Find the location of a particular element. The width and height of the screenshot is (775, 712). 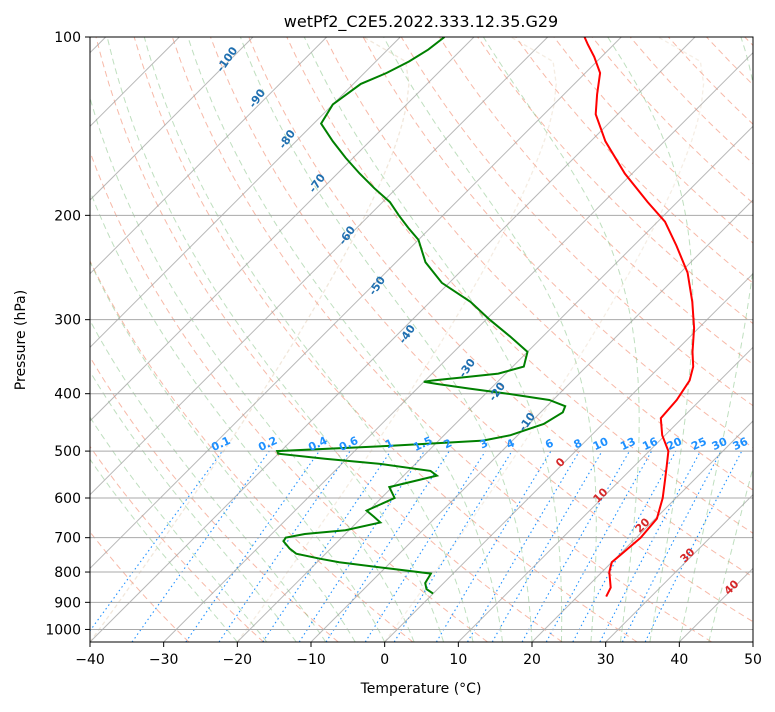

x-tick-label: 10 is located at coordinates (458, 660).